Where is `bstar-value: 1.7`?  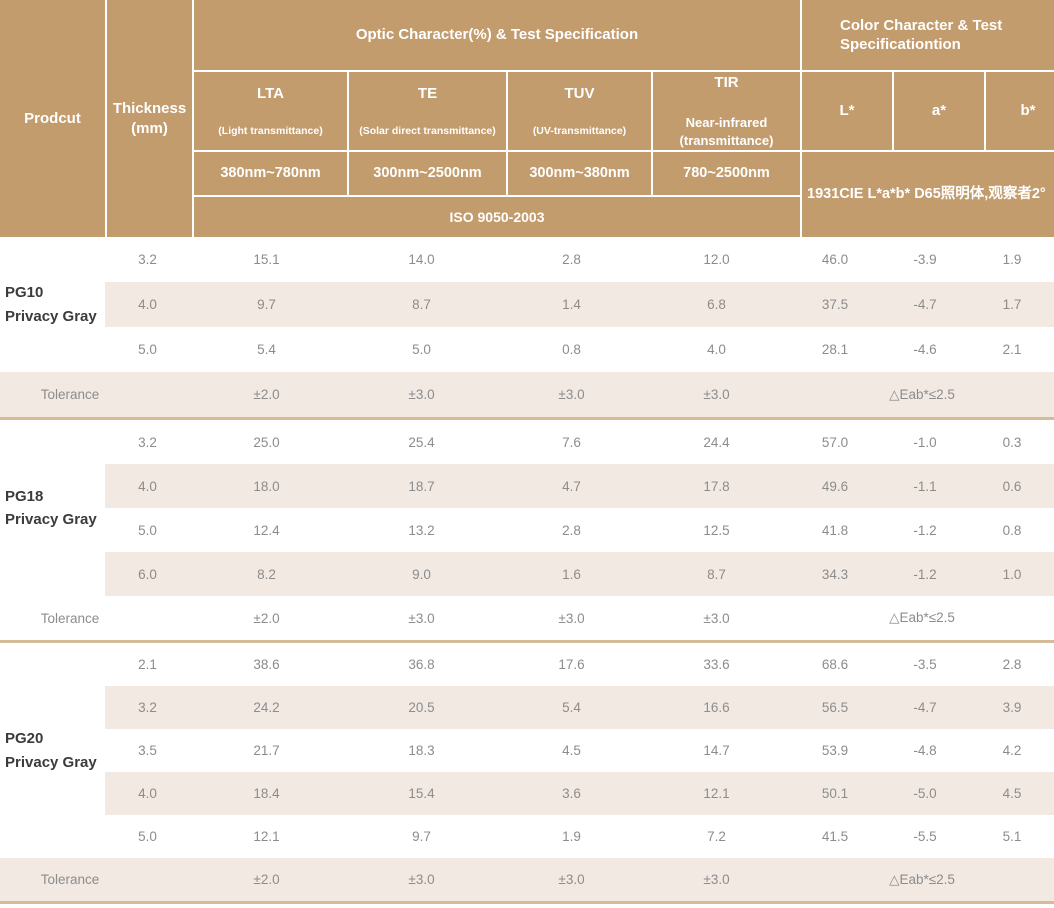 bstar-value: 1.7 is located at coordinates (1012, 304).